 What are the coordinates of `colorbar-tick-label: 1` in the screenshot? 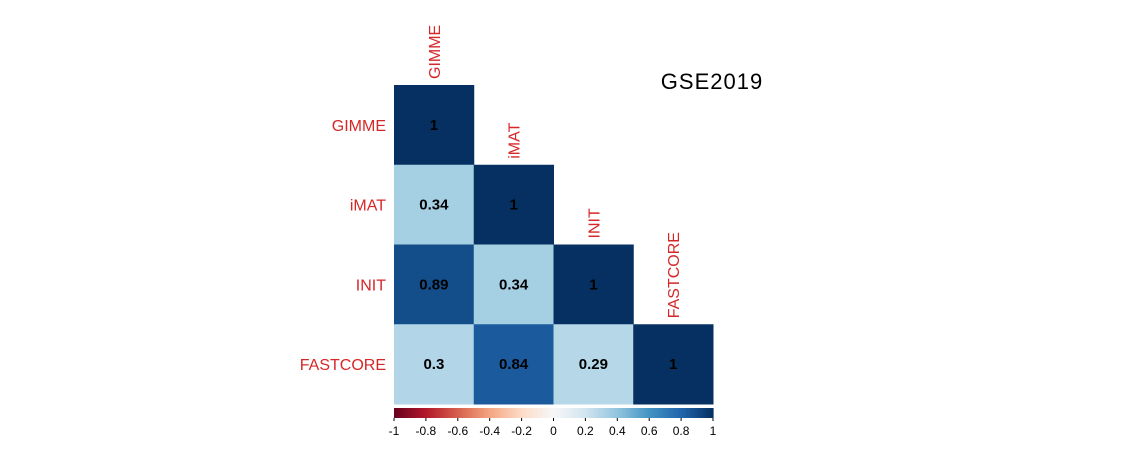 It's located at (713, 431).